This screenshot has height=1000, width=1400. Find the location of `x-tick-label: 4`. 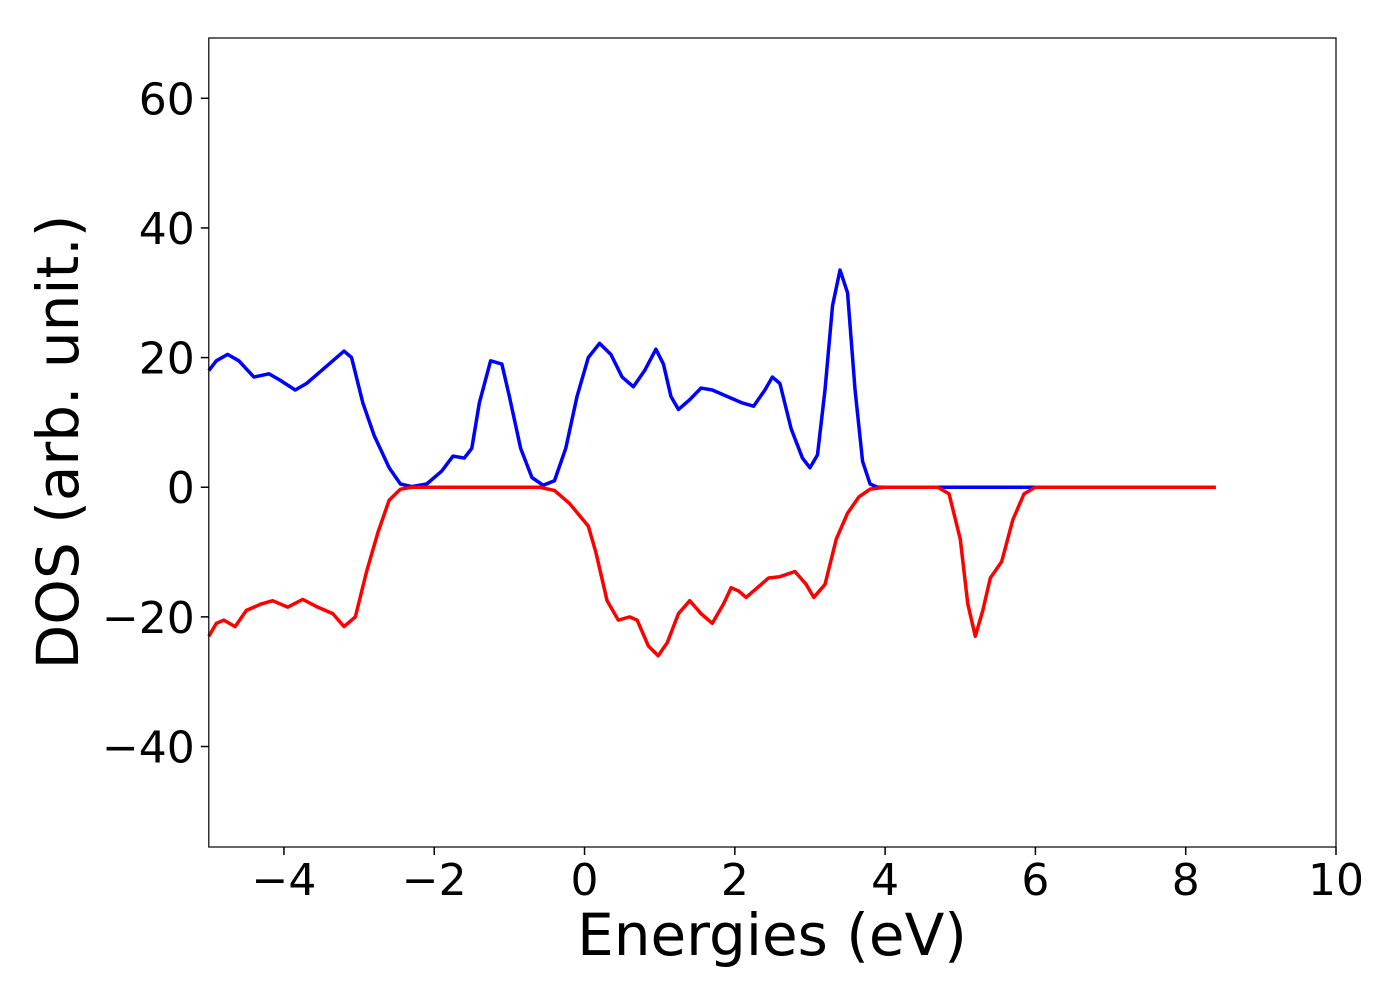

x-tick-label: 4 is located at coordinates (885, 880).